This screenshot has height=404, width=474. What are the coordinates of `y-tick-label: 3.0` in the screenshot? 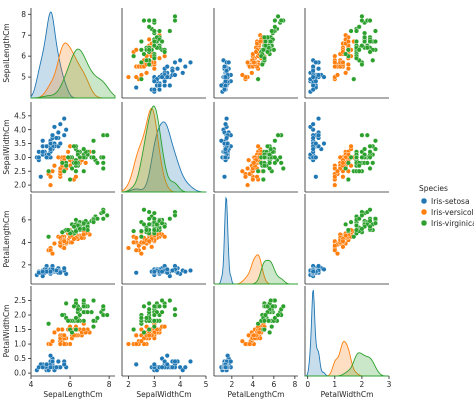 It's located at (20, 157).